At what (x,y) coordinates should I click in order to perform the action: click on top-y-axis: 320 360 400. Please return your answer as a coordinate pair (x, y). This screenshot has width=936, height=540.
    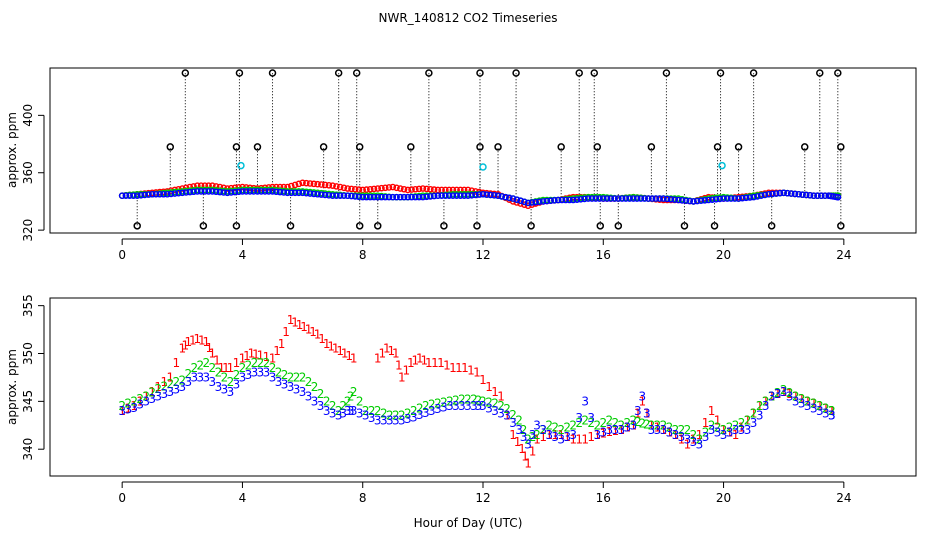
    Looking at the image, I should click on (33, 173).